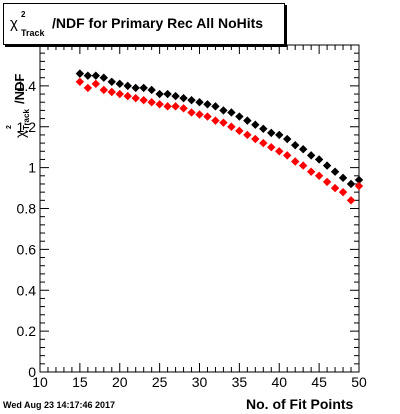 The image size is (400, 414). Describe the element at coordinates (27, 209) in the screenshot. I see `y-tick-label: 0.8` at that location.